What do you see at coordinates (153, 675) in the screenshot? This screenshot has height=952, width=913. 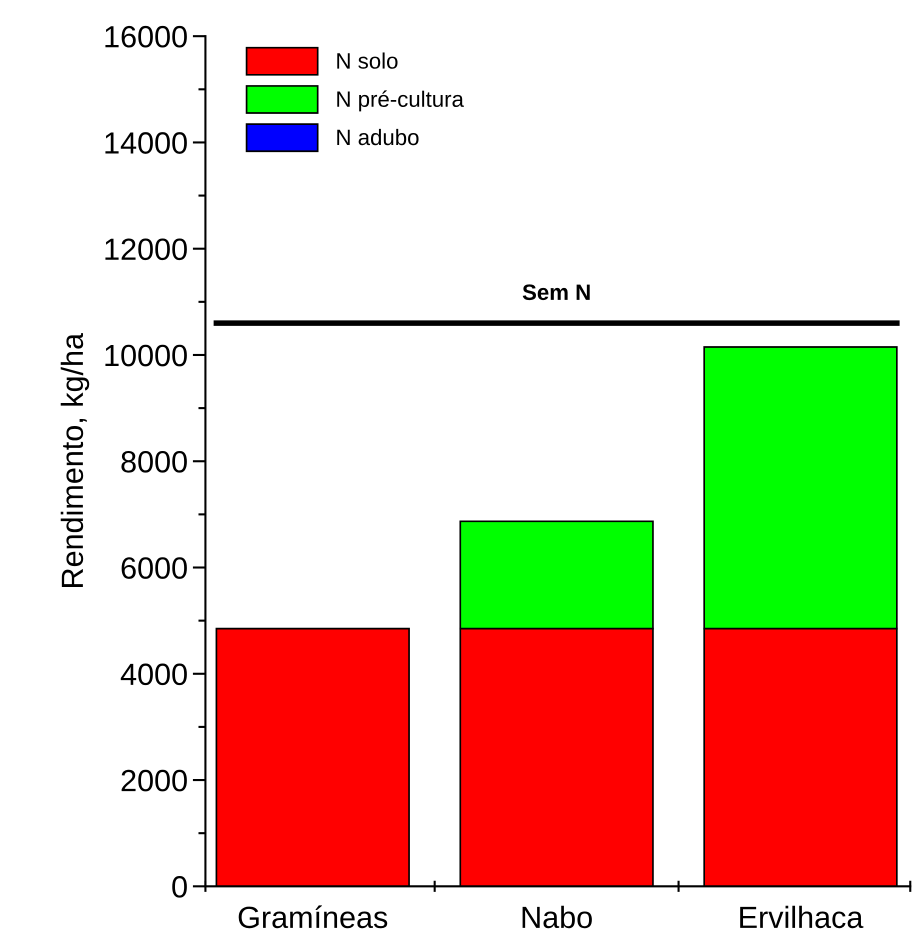 I see `y-tick-label: 4000` at bounding box center [153, 675].